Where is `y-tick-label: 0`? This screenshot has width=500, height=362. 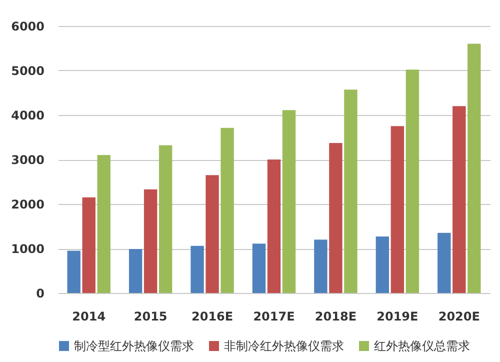 y-tick-label: 0 is located at coordinates (40, 293).